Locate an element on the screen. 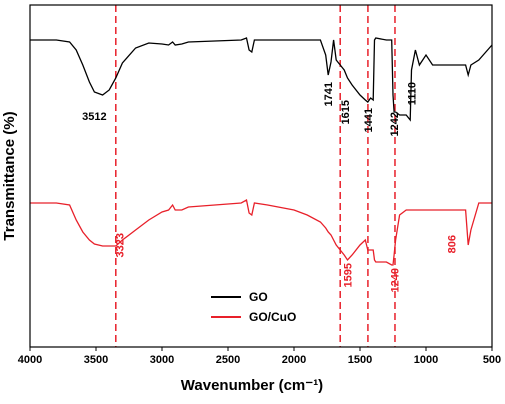 The image size is (505, 404). x-tick-label: 3500 is located at coordinates (96, 360).